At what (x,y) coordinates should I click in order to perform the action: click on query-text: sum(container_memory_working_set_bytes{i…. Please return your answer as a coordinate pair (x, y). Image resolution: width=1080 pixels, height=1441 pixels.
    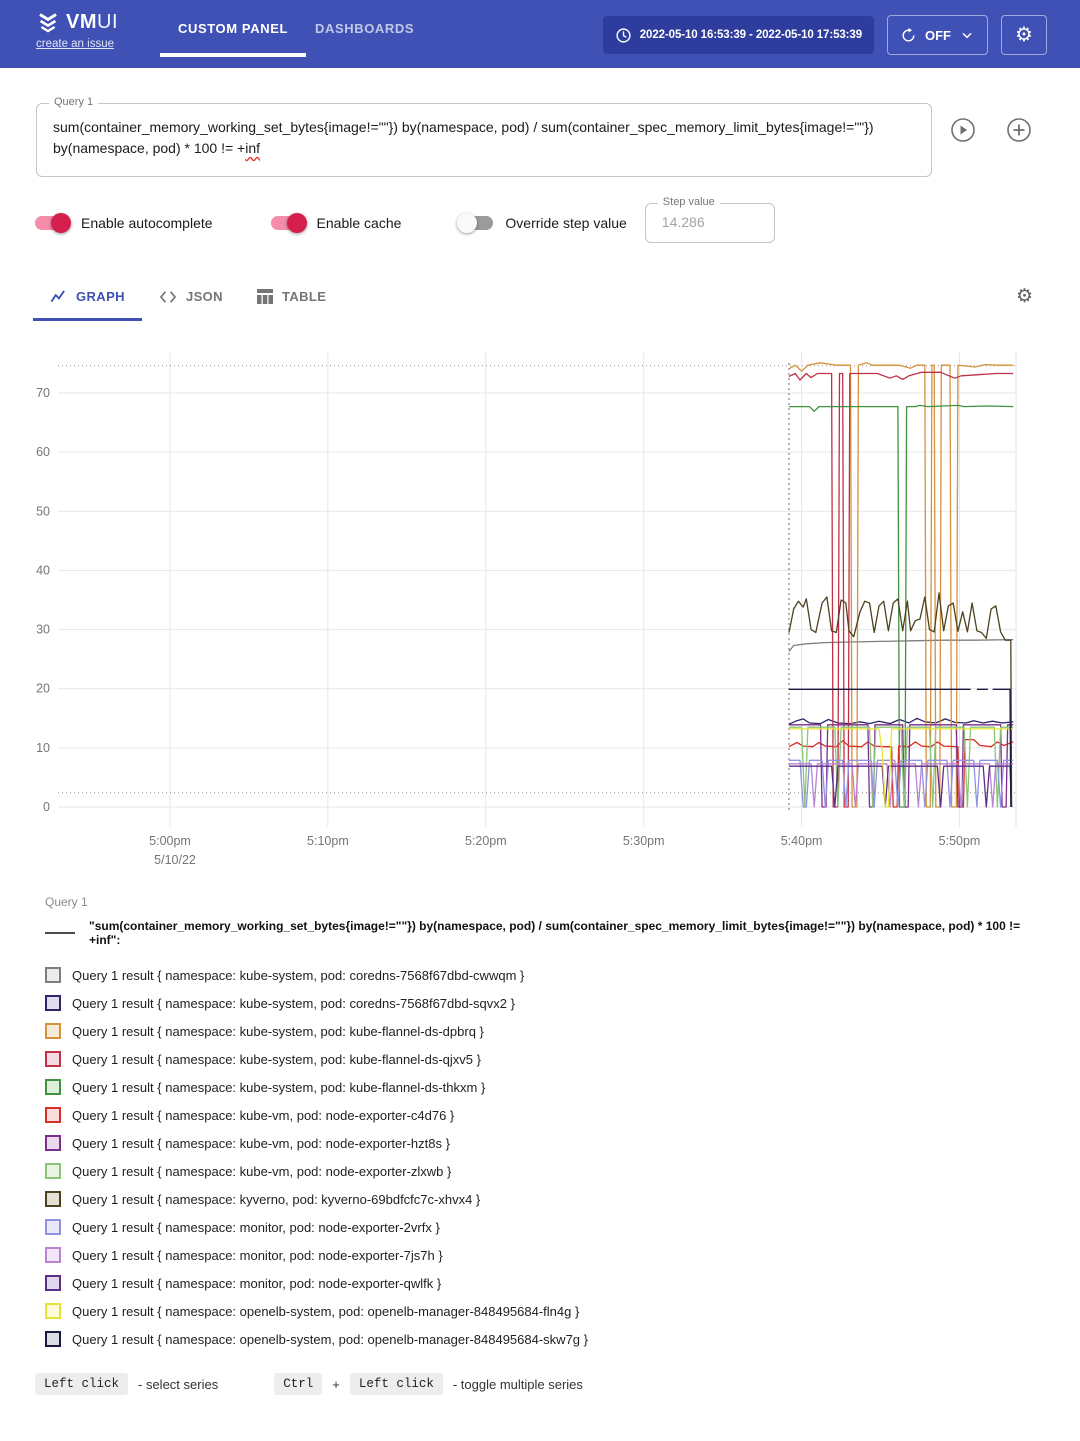
    Looking at the image, I should click on (463, 137).